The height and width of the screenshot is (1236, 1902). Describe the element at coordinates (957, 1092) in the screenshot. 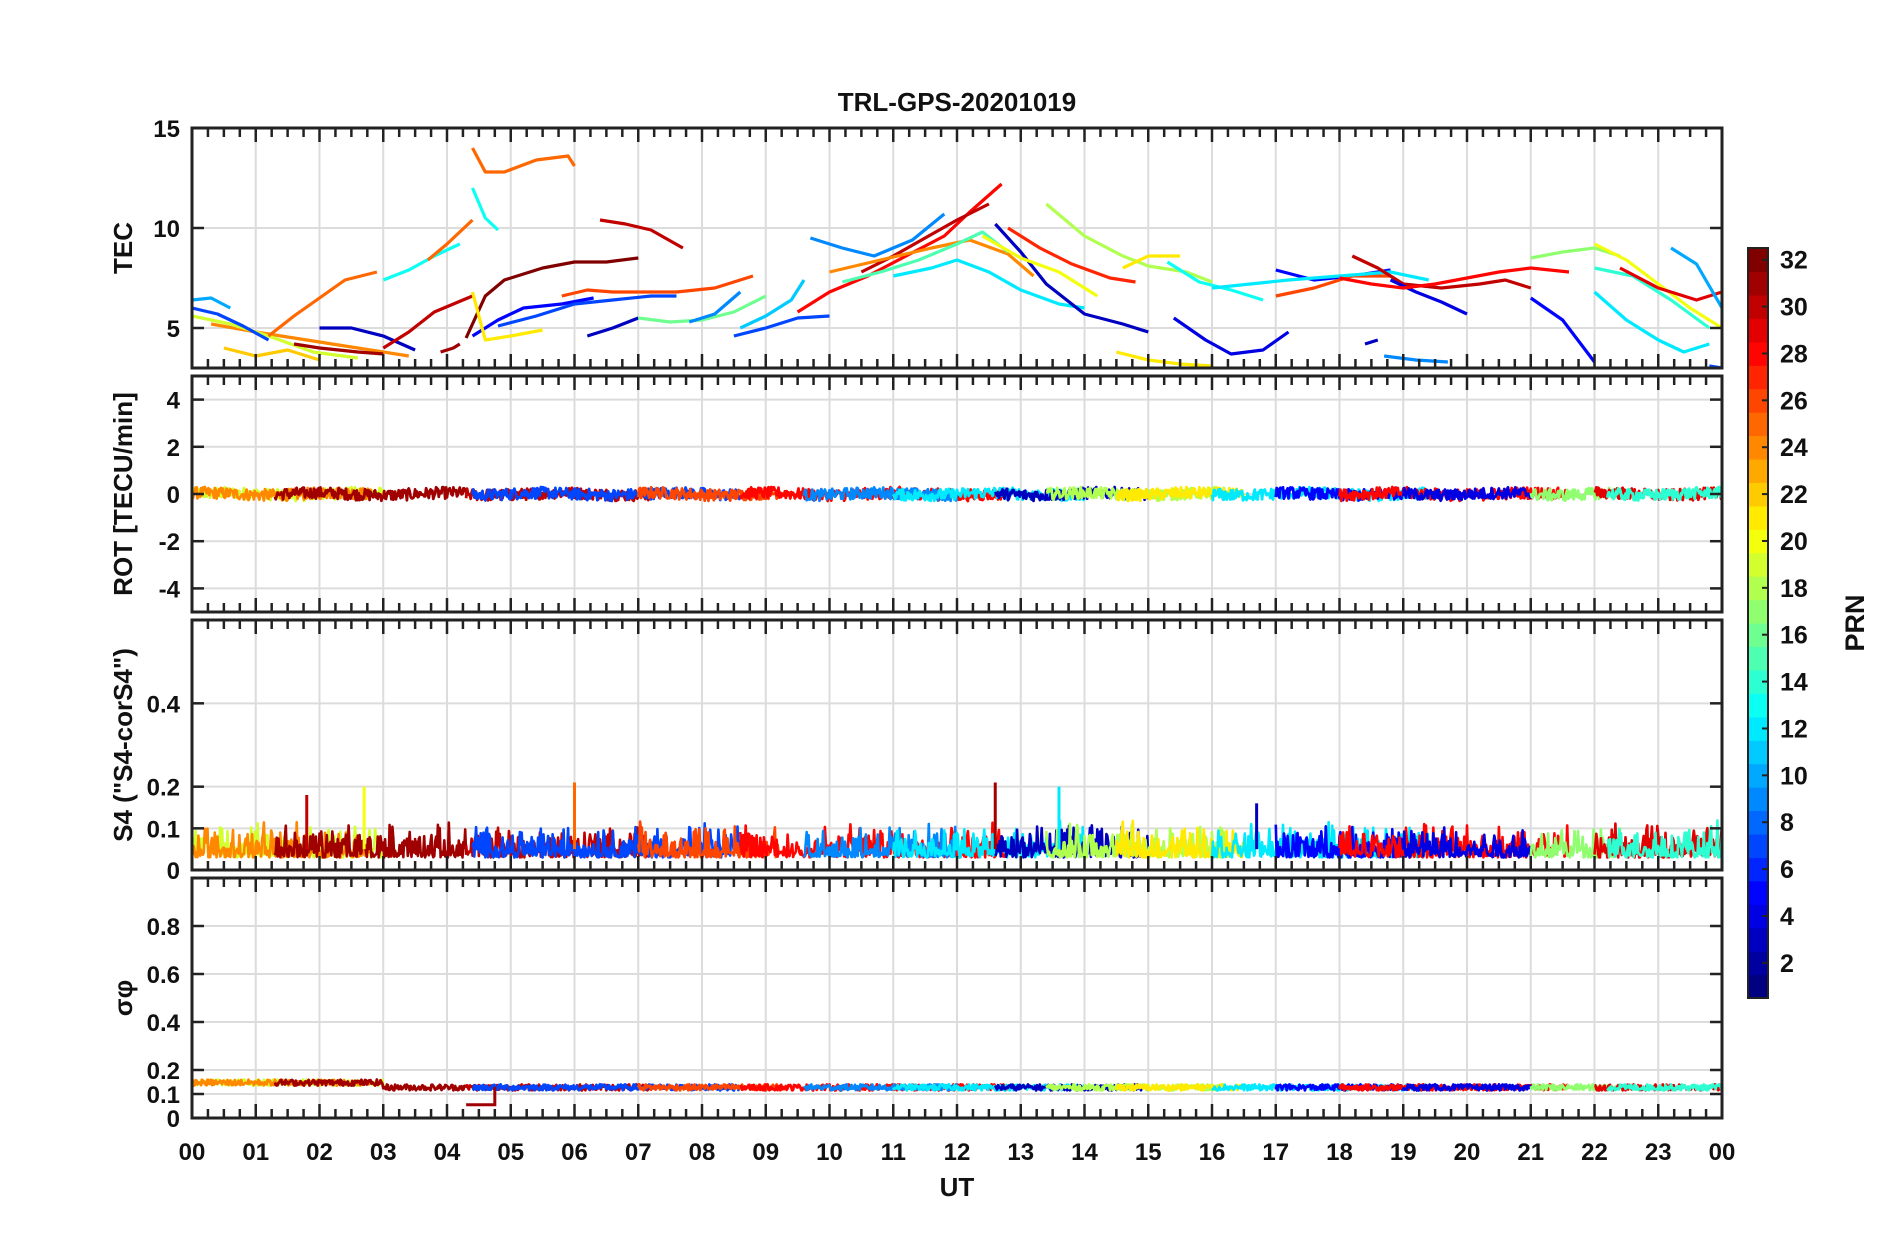

I see `sigma_phi-series-group` at that location.